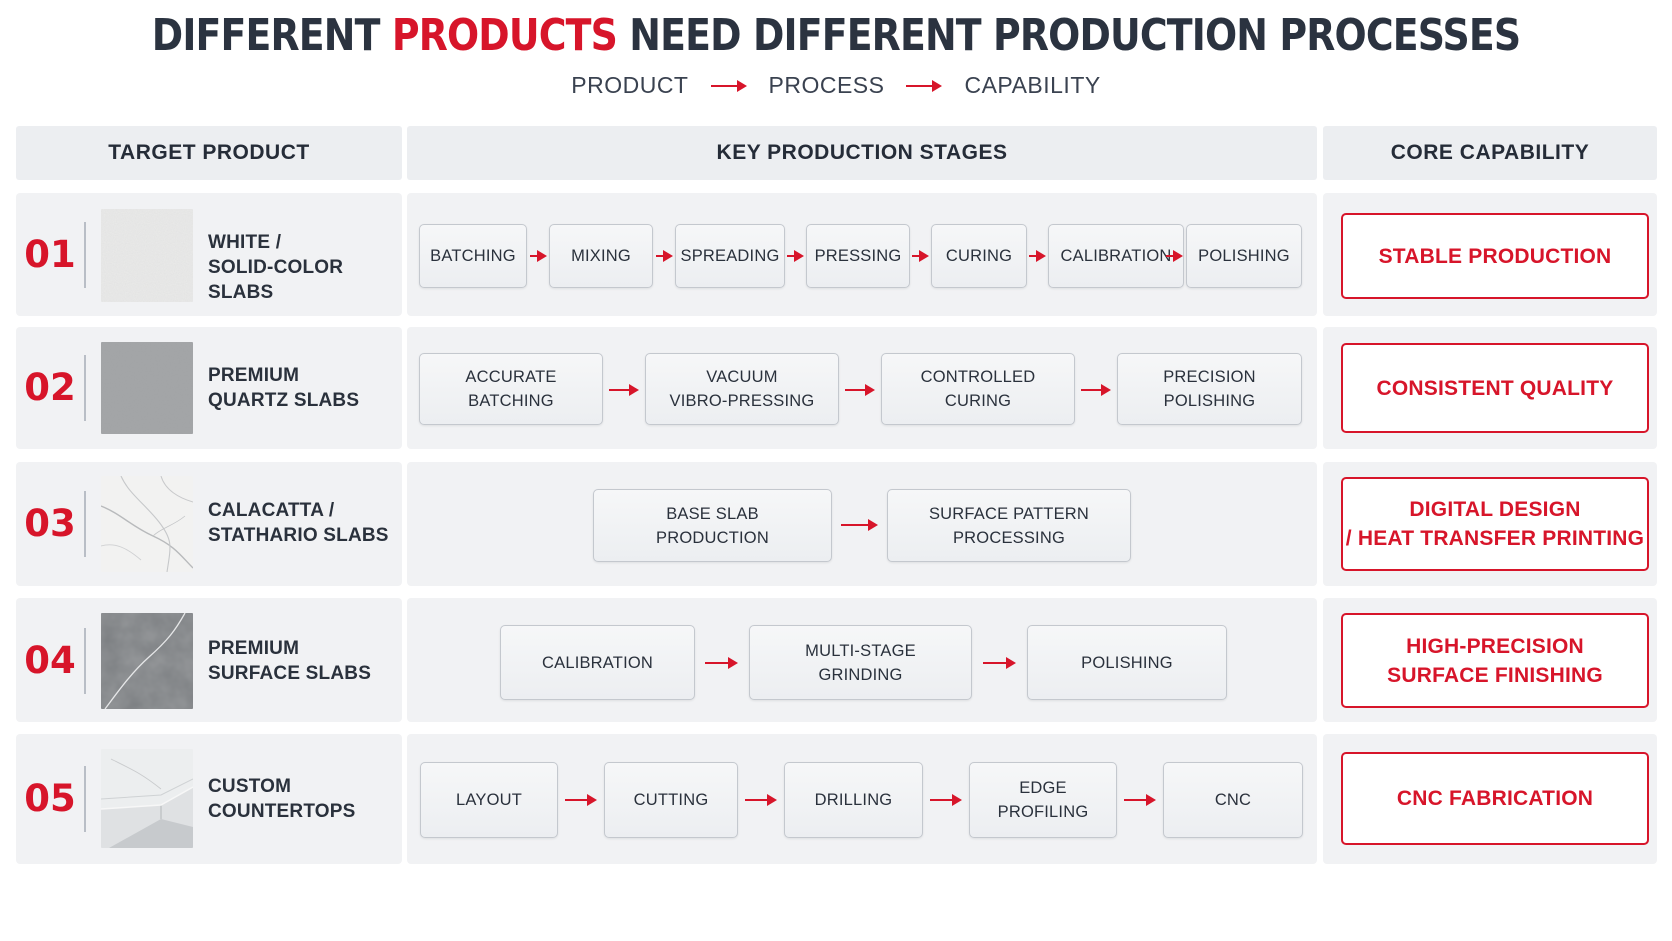  I want to click on capability-box: CONSISTENT QUALITY, so click(1495, 388).